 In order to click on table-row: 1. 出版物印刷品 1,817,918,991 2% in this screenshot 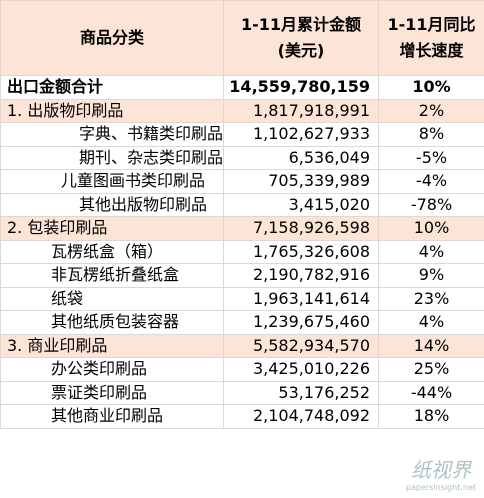, I will do `click(242, 110)`.